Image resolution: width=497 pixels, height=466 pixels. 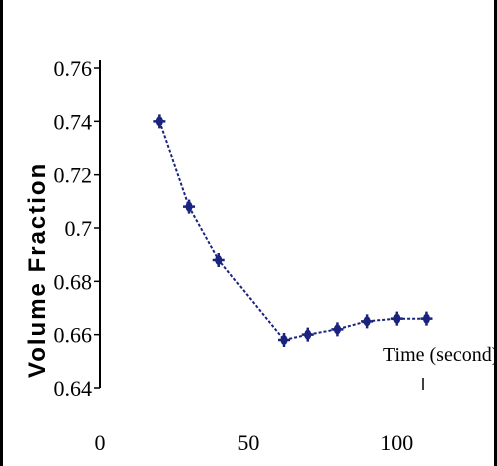 What do you see at coordinates (440, 355) in the screenshot?
I see `x-axis-label: Time (second)` at bounding box center [440, 355].